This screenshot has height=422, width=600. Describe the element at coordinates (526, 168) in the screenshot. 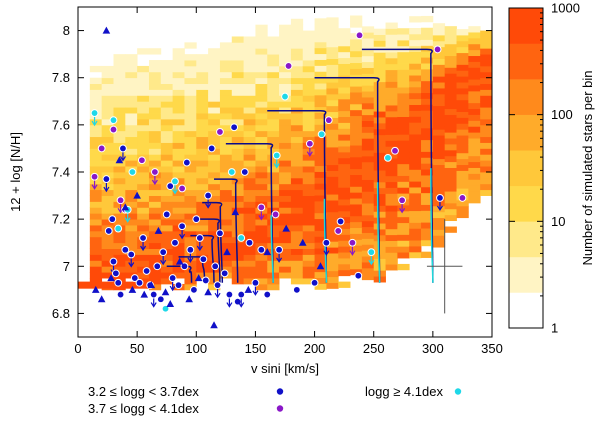

I see `colorbar-frame` at that location.